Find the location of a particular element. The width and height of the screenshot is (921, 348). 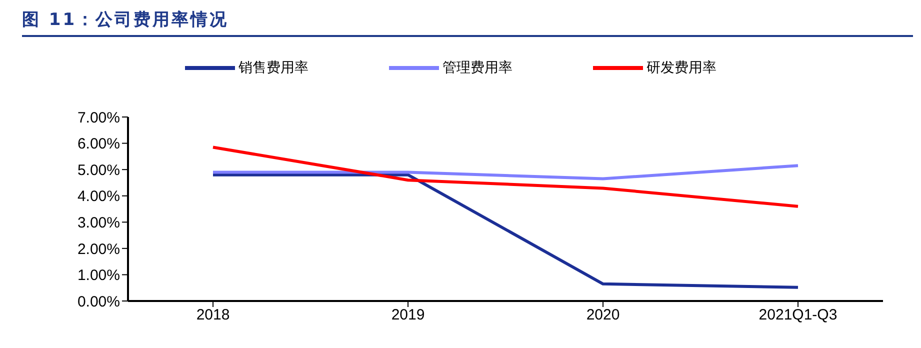

x-tick-label: 2021Q1-Q3 is located at coordinates (798, 315).